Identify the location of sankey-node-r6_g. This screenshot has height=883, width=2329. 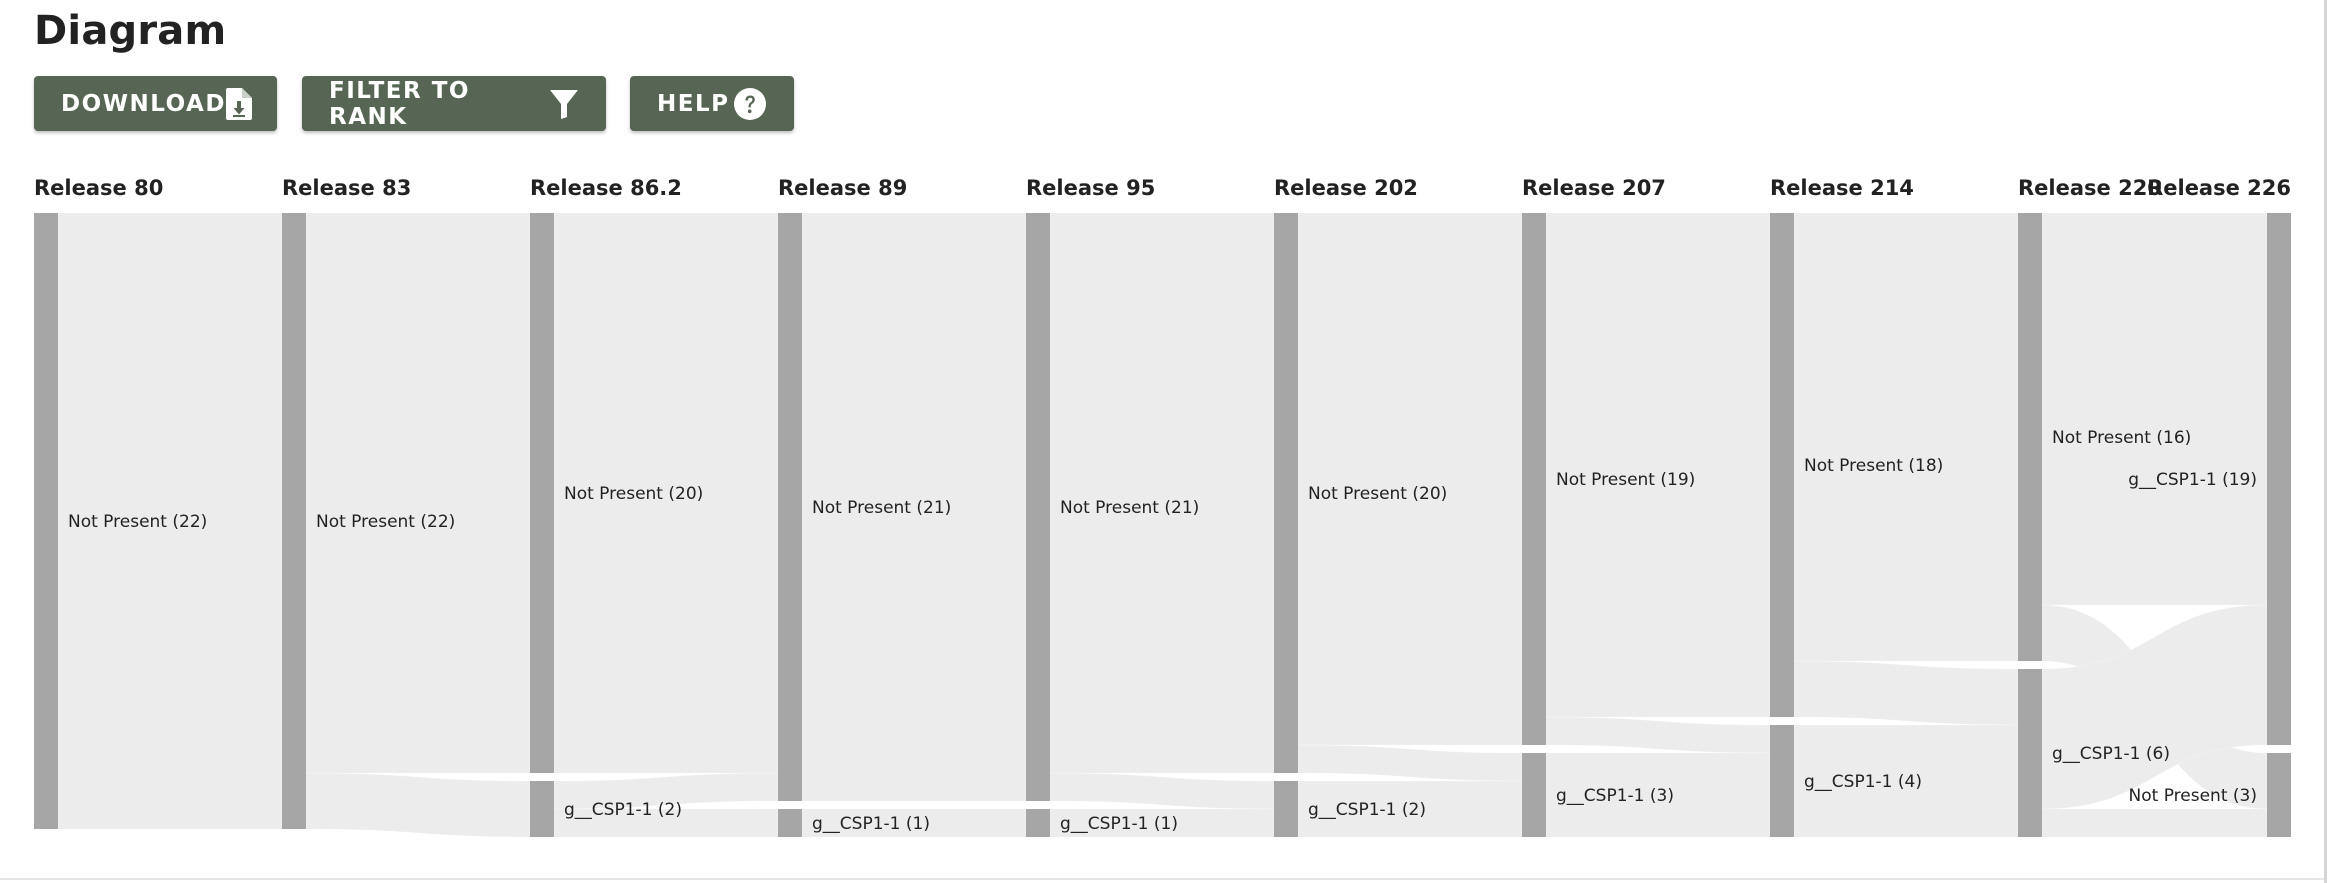
(1534, 795).